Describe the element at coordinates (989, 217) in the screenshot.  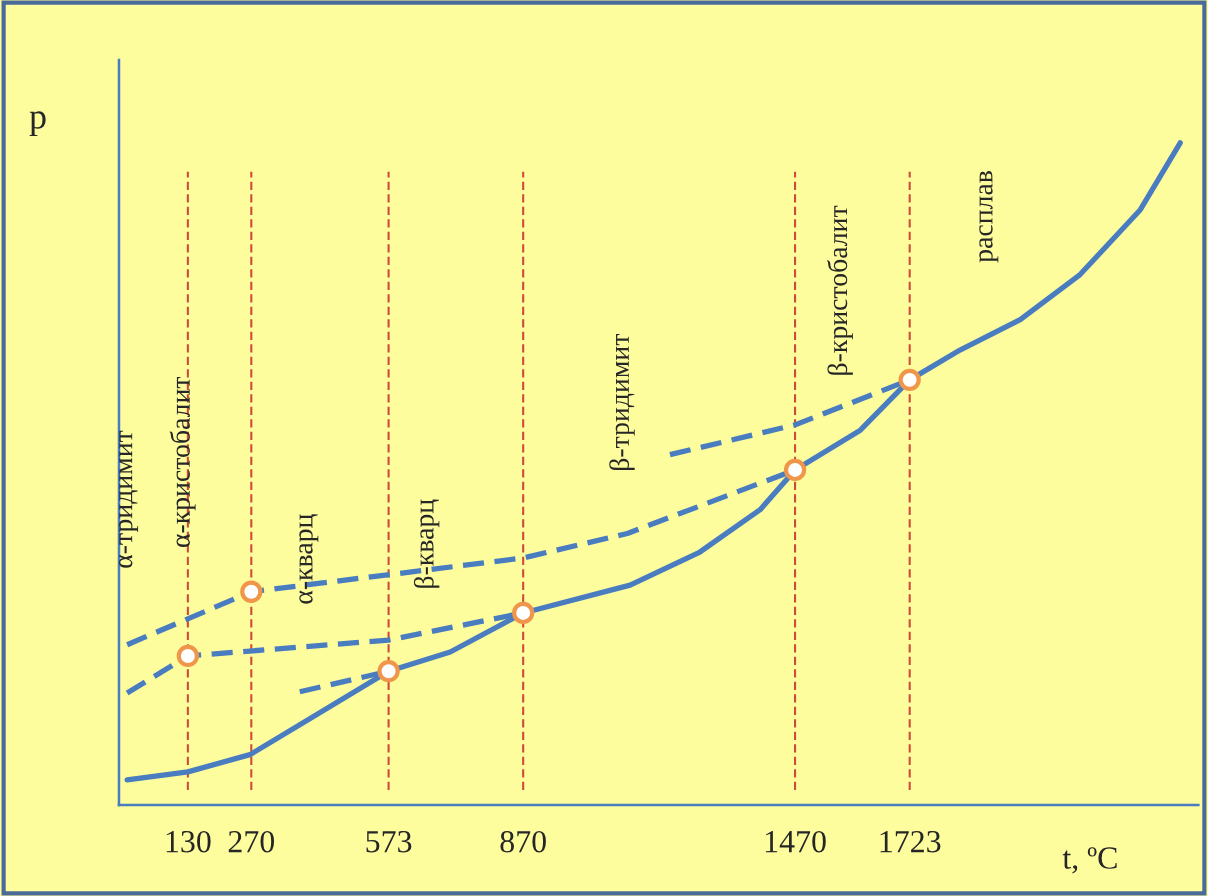
I see `annotation: расплав` at that location.